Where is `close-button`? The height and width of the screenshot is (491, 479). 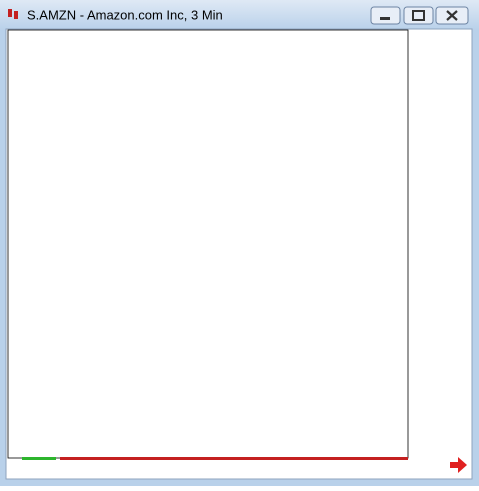
close-button is located at coordinates (452, 15).